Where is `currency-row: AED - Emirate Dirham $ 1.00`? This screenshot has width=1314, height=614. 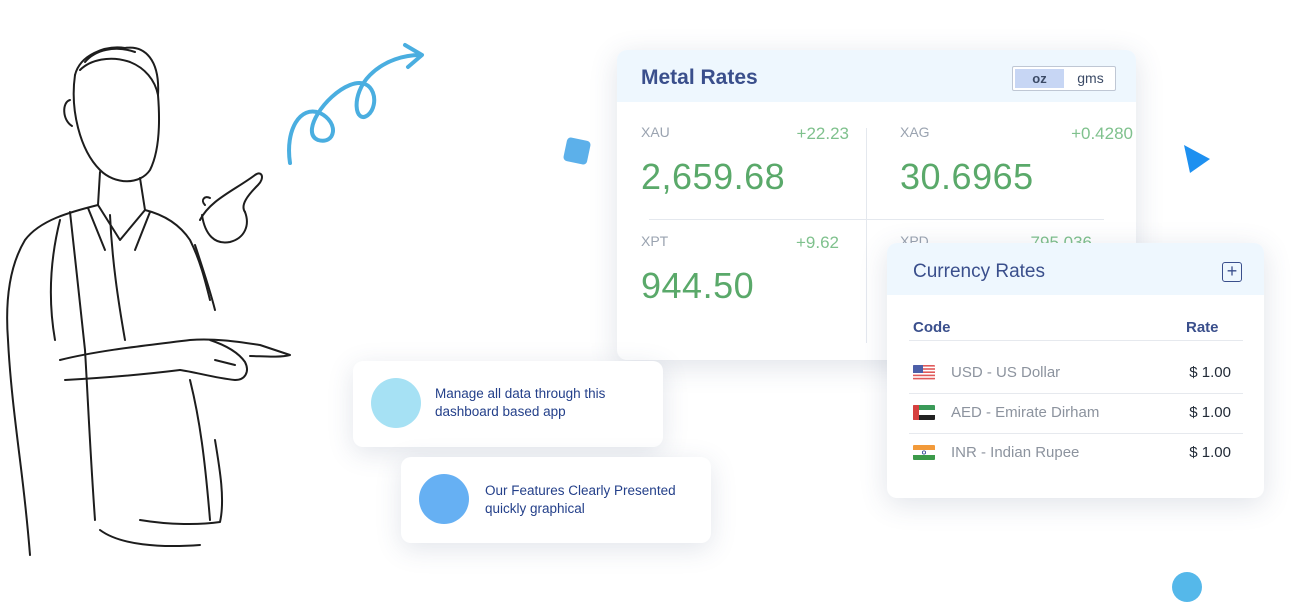 currency-row: AED - Emirate Dirham $ 1.00 is located at coordinates (1076, 413).